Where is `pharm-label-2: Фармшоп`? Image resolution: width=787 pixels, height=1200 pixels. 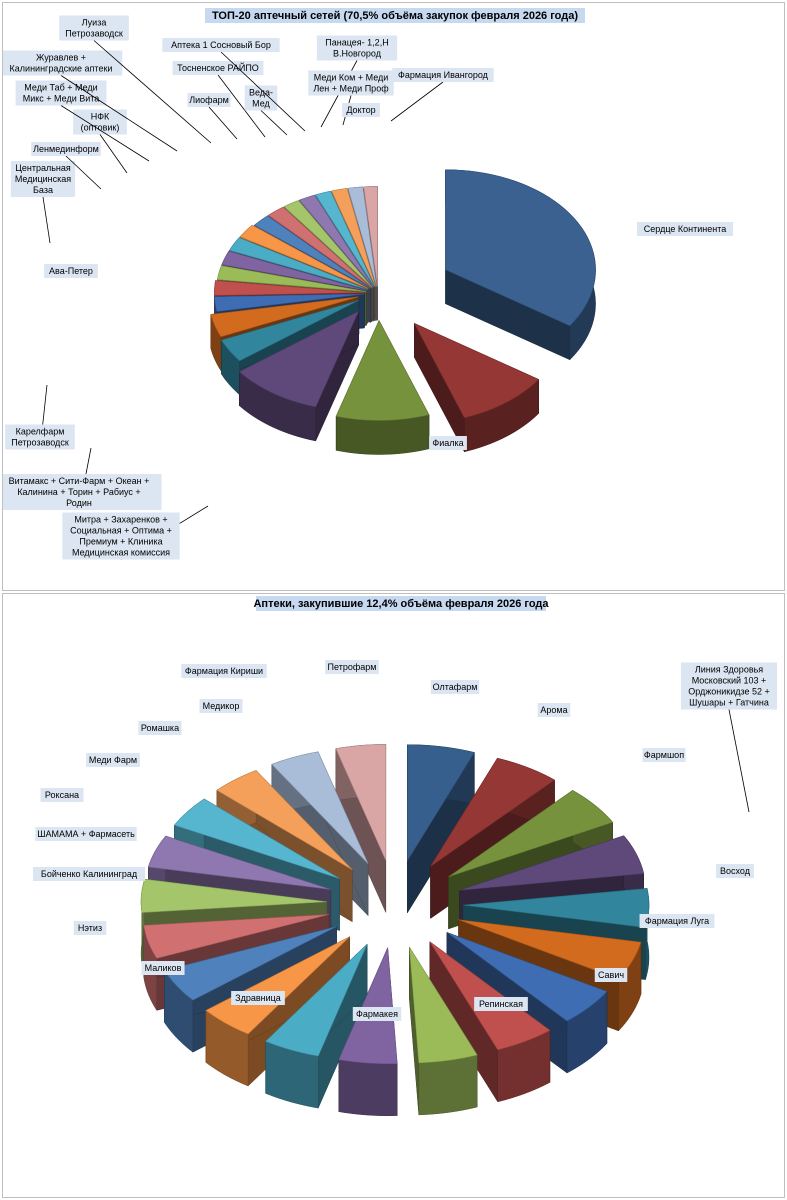 pharm-label-2: Фармшоп is located at coordinates (664, 755).